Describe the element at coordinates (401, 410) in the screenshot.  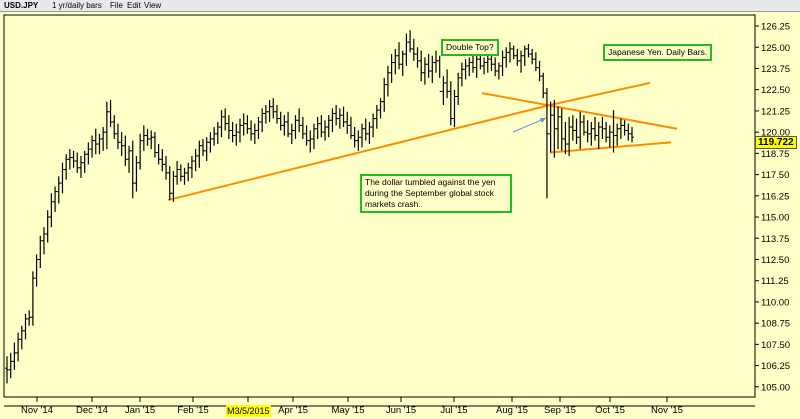
I see `x-tick-label: Jun '15` at that location.